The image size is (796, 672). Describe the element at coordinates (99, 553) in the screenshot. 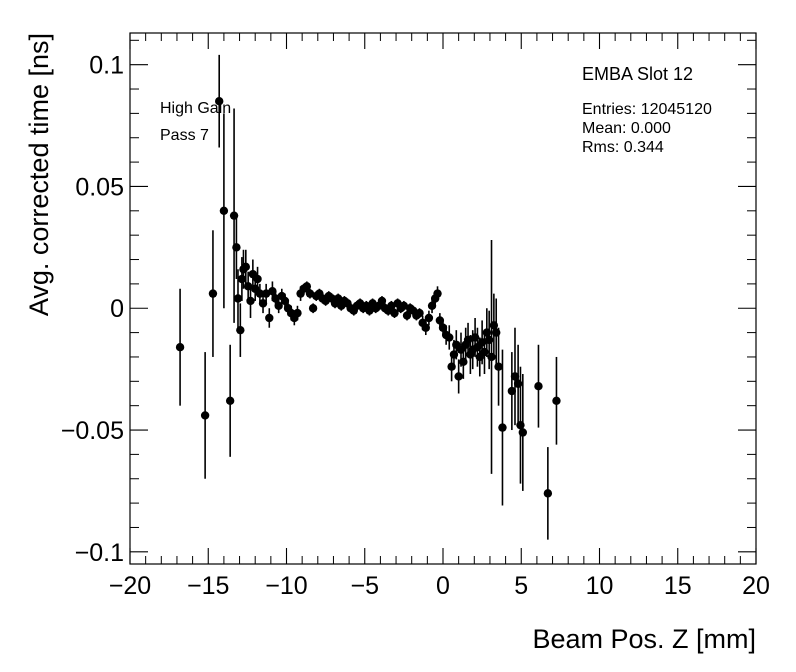

I see `y-tick-label: −0.1` at that location.